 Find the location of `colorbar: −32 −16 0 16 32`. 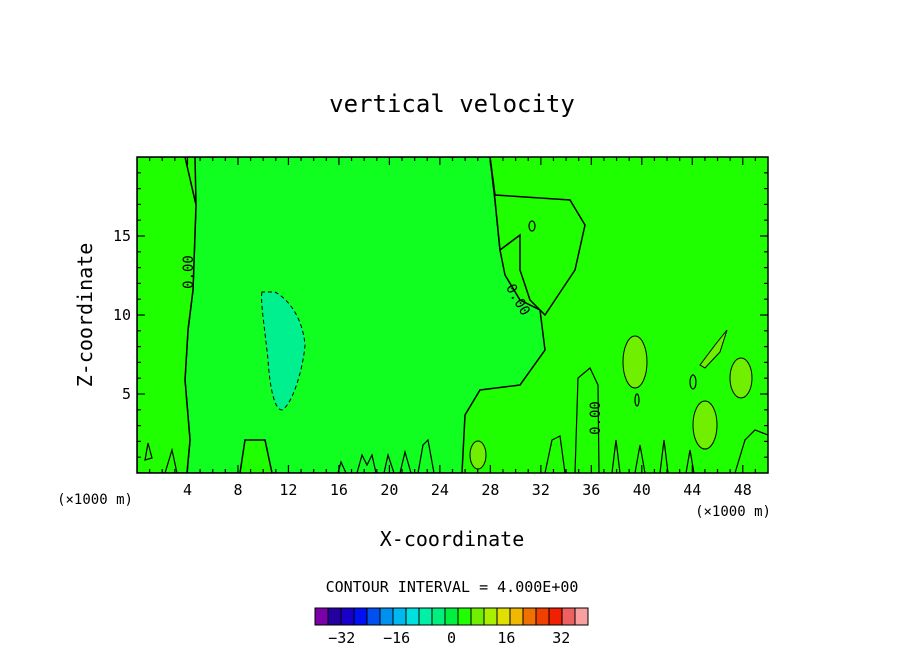

colorbar: −32 −16 0 16 32 is located at coordinates (451, 627).